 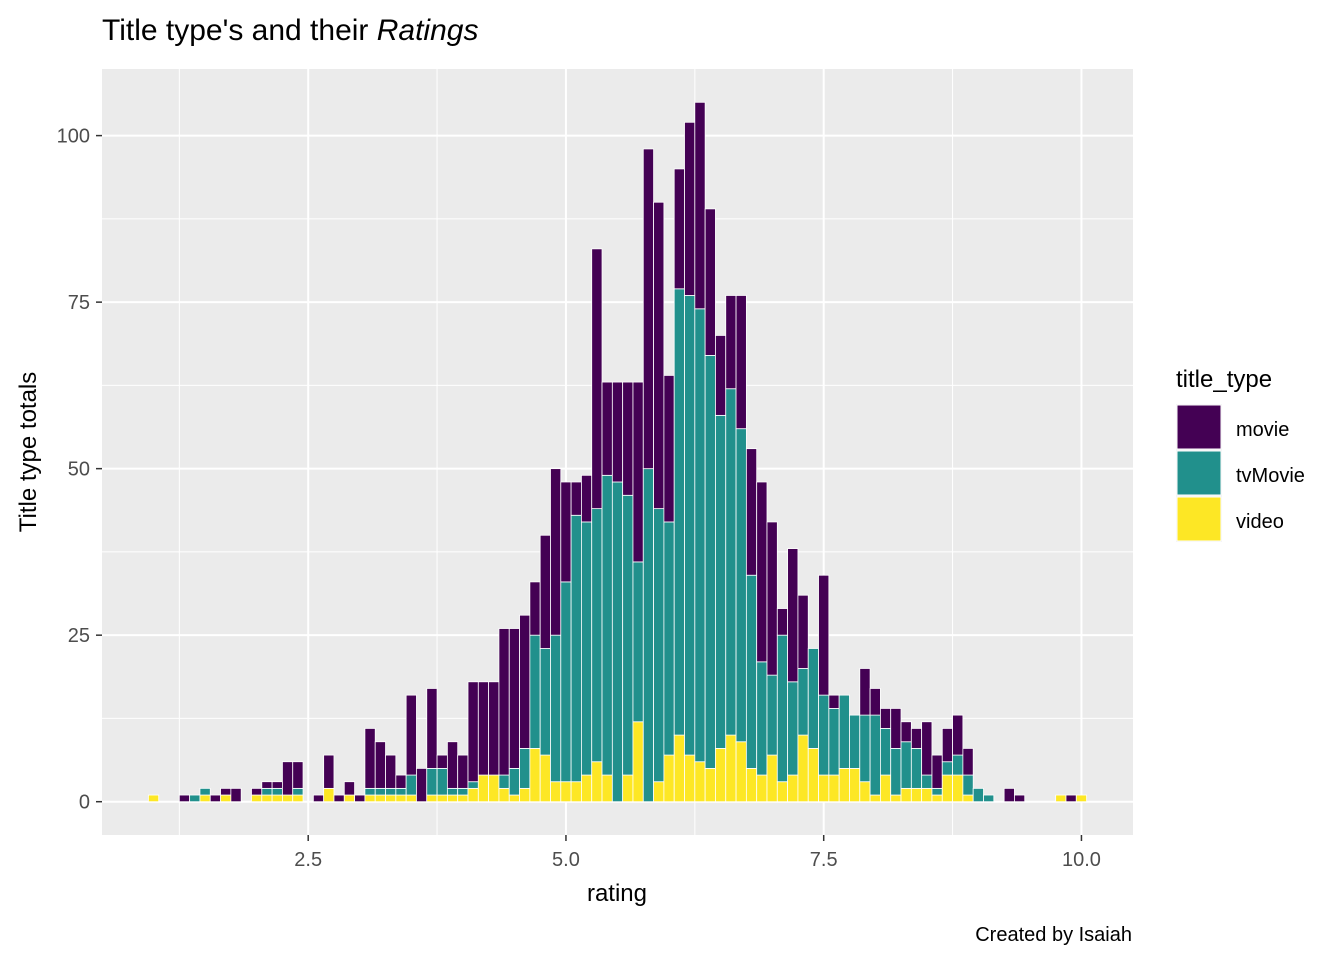 I want to click on legend: movie tvMovie video, so click(x=1240, y=473).